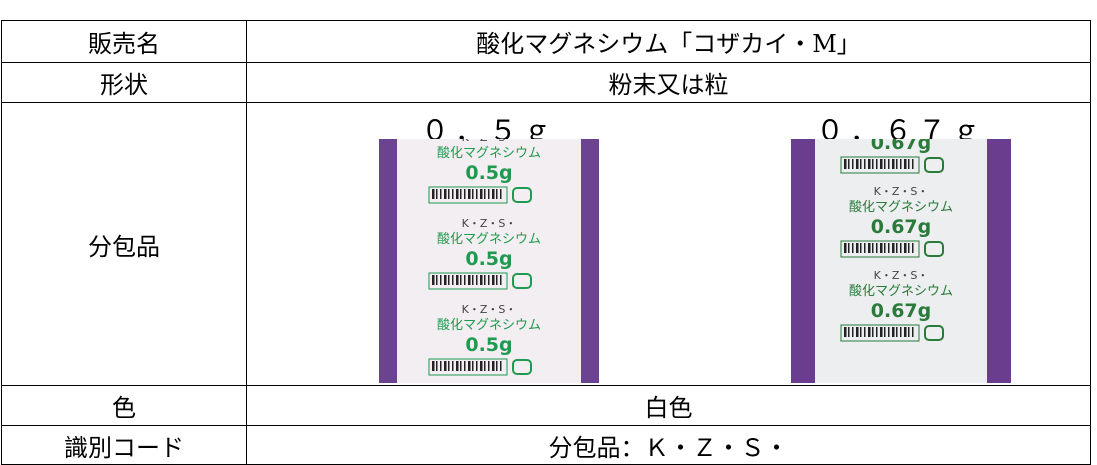 The width and height of the screenshot is (1097, 465). Describe the element at coordinates (124, 41) in the screenshot. I see `row-label: 販売名` at that location.